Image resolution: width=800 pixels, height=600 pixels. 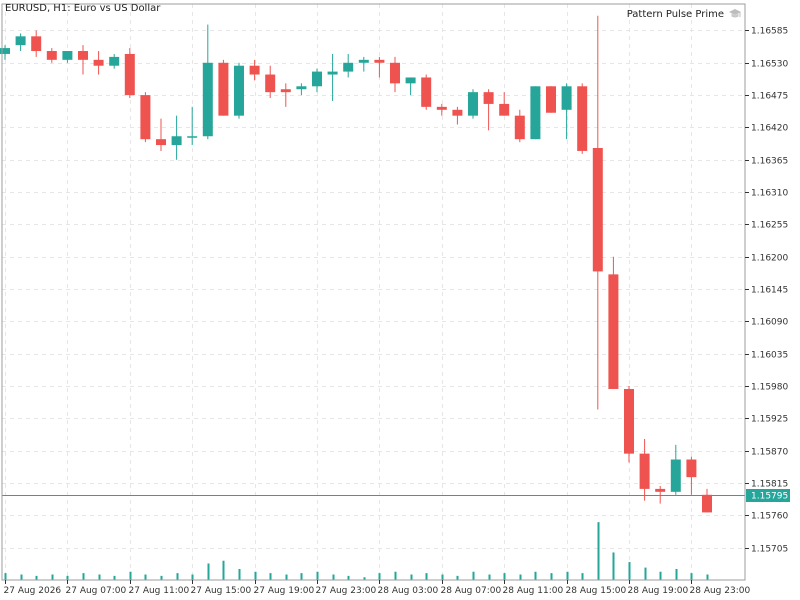 I want to click on current-price-badge-label: 1.15795, so click(x=769, y=497).